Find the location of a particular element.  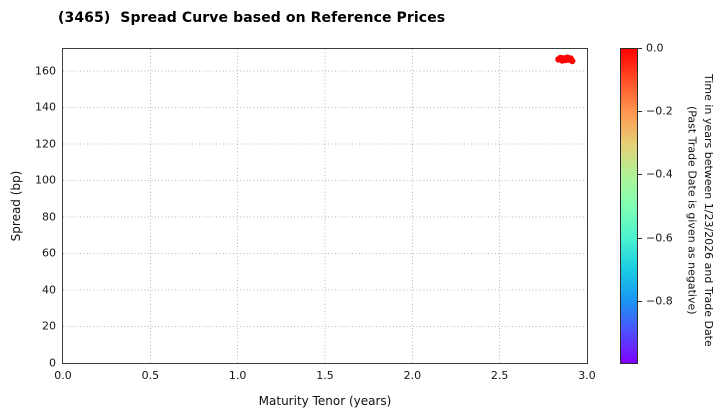

x-tick-label: 0.5 is located at coordinates (150, 375).